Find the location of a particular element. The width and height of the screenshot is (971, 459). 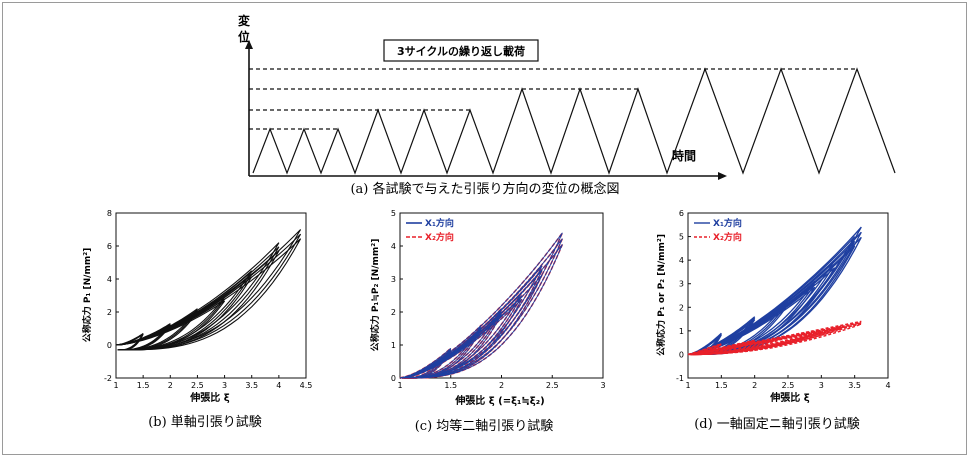

caption-b: (b) 単軸引張り試験 is located at coordinates (205, 422).